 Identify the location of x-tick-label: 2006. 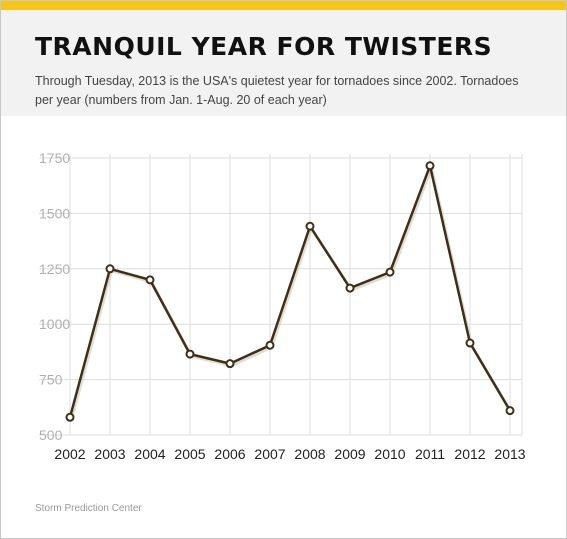
(229, 454).